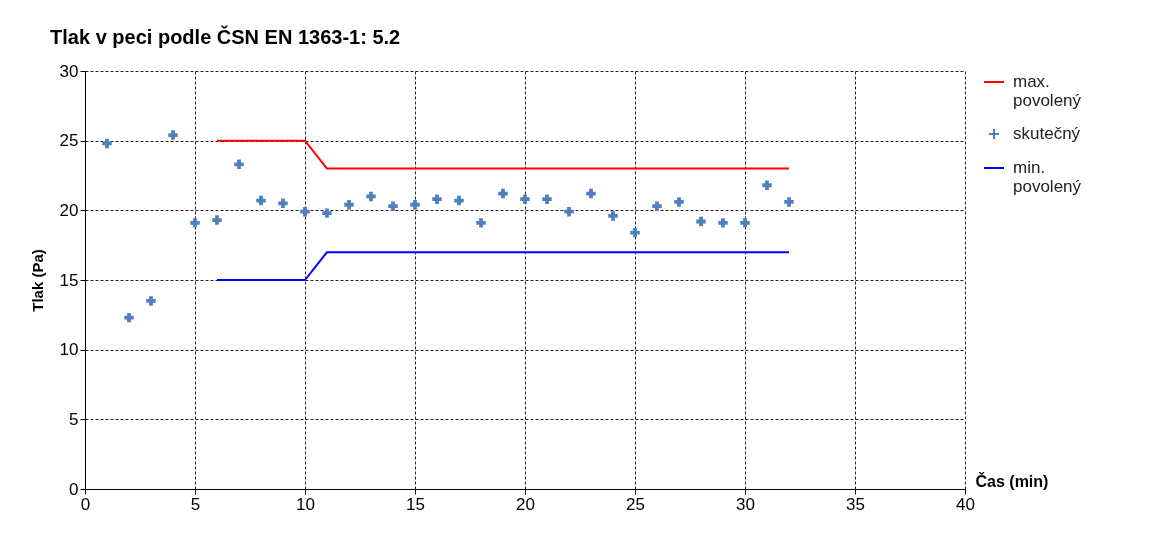 This screenshot has width=1168, height=544. What do you see at coordinates (225, 36) in the screenshot?
I see `chart-title: Tlak v peci podle ČSN EN 1363-1: 5.2` at bounding box center [225, 36].